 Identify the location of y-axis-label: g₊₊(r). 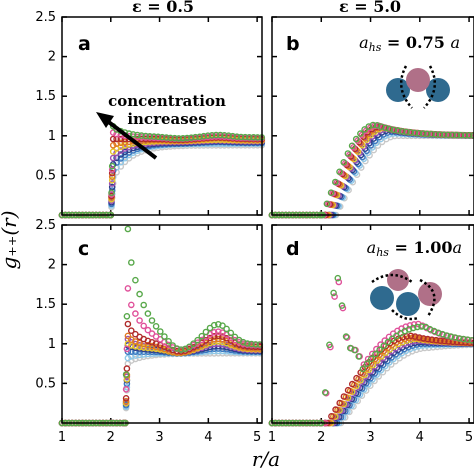
(10, 239).